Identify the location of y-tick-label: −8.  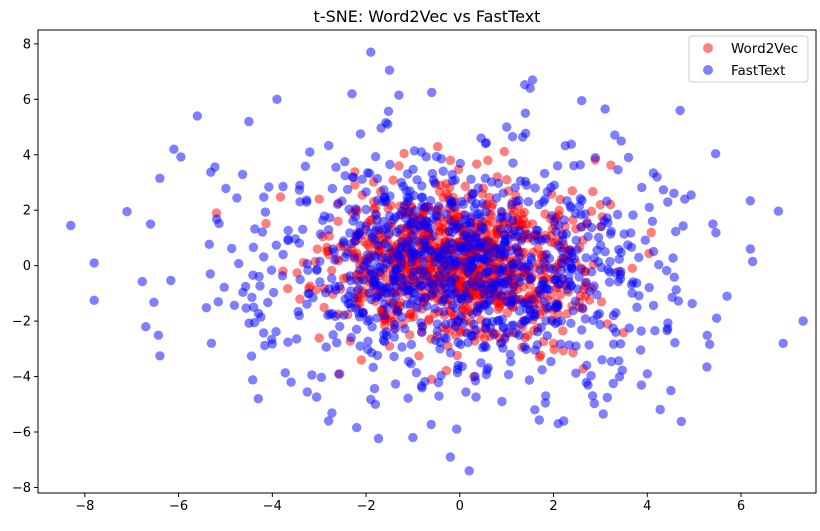
(21, 488).